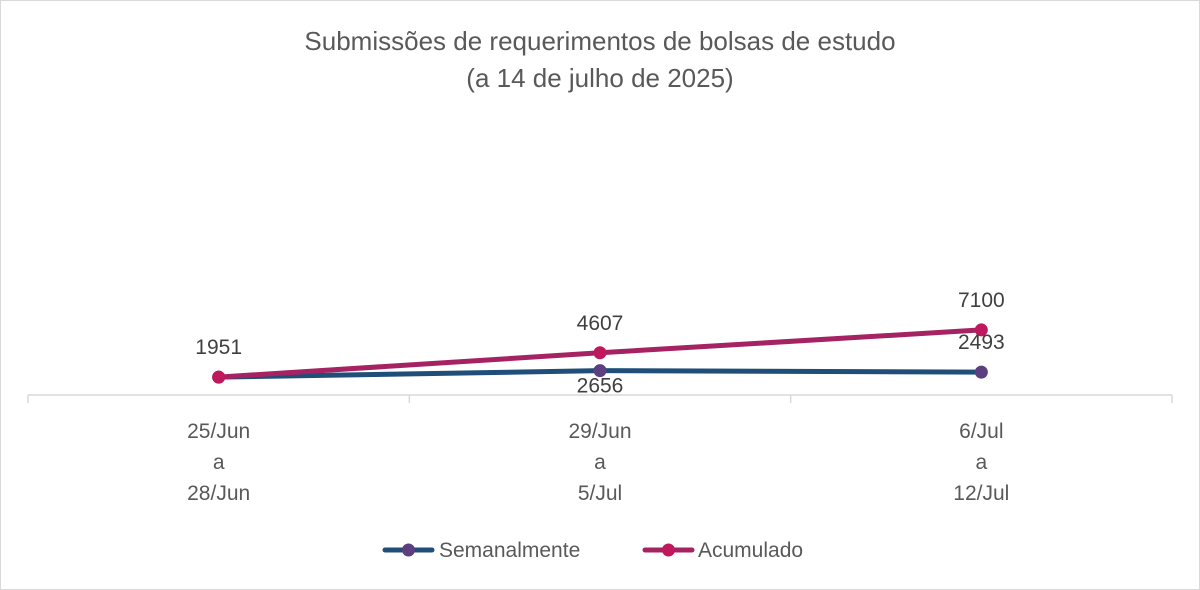  I want to click on legend-marker-semanalmente, so click(408, 550).